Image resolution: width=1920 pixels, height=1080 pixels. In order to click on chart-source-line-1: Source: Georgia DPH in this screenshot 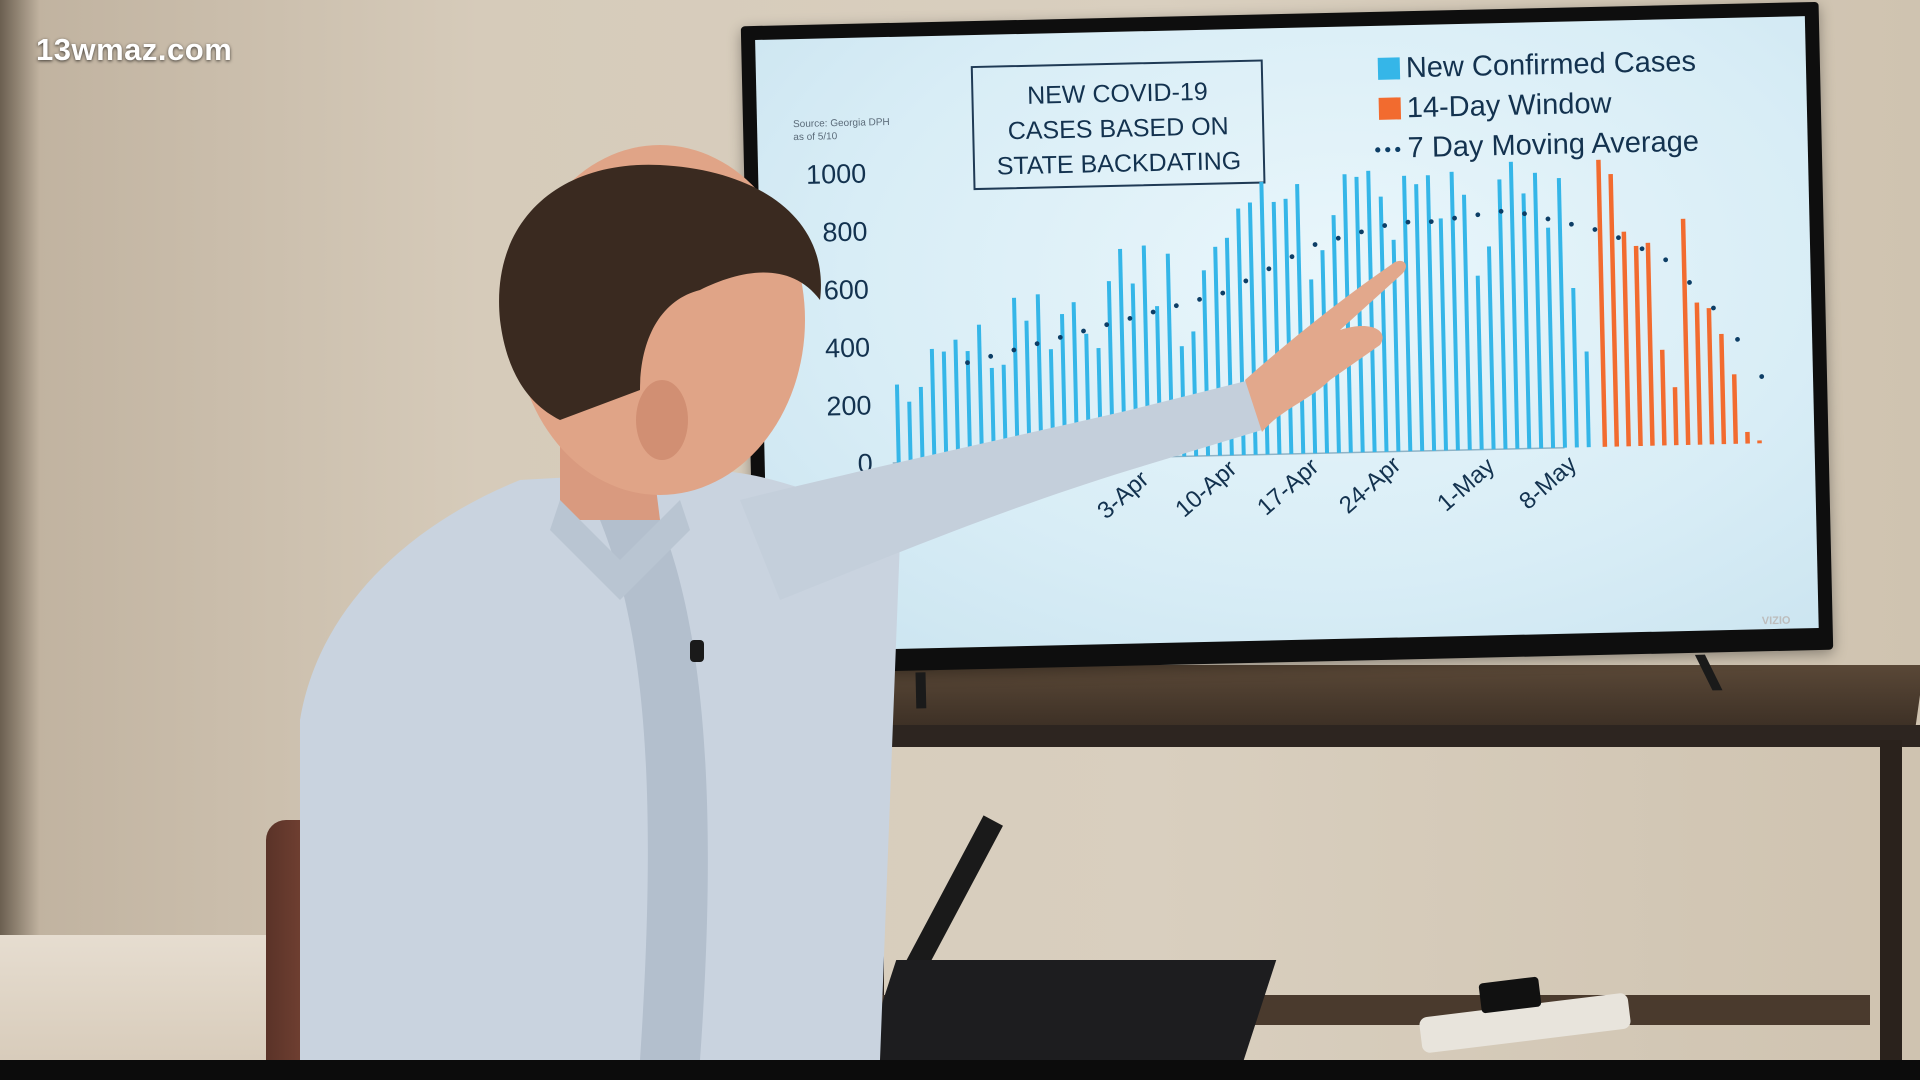, I will do `click(841, 123)`.